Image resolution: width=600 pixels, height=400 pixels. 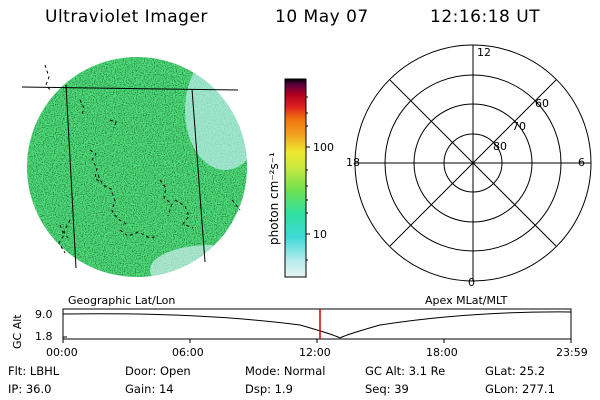 What do you see at coordinates (500, 146) in the screenshot?
I see `mlat-label-80: 80` at bounding box center [500, 146].